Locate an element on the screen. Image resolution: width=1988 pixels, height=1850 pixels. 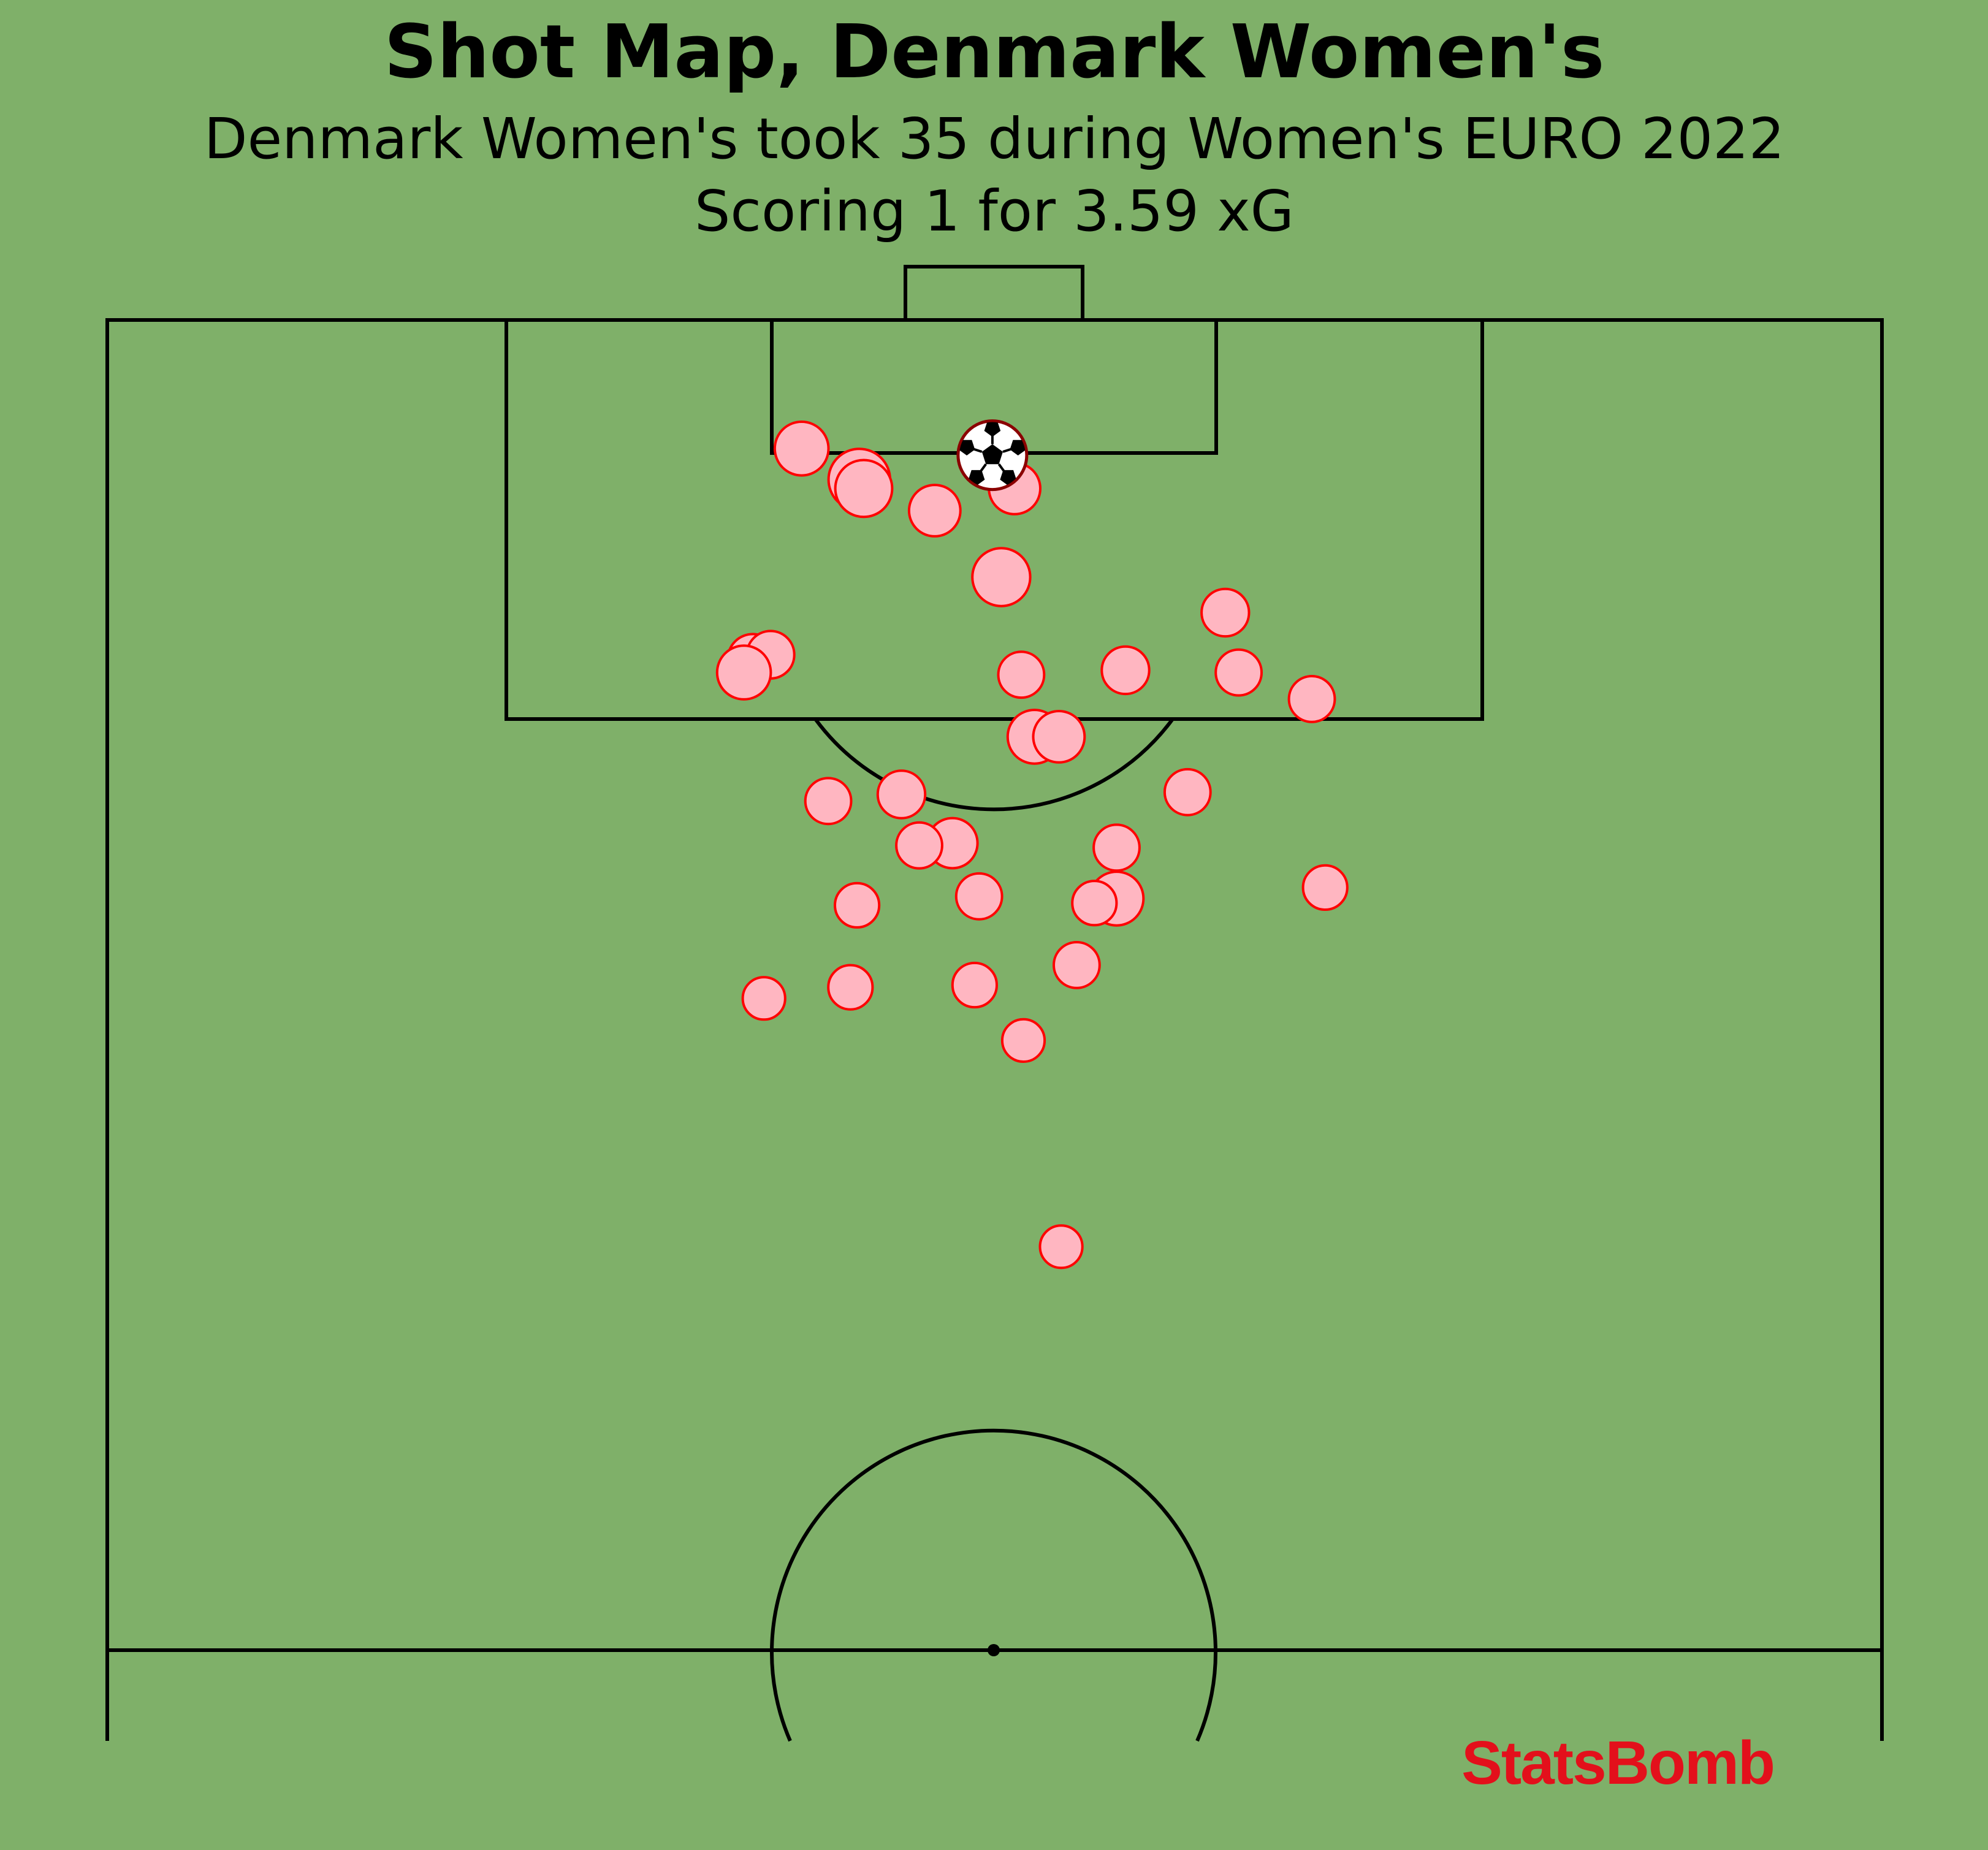
centre-spot is located at coordinates (994, 1650).